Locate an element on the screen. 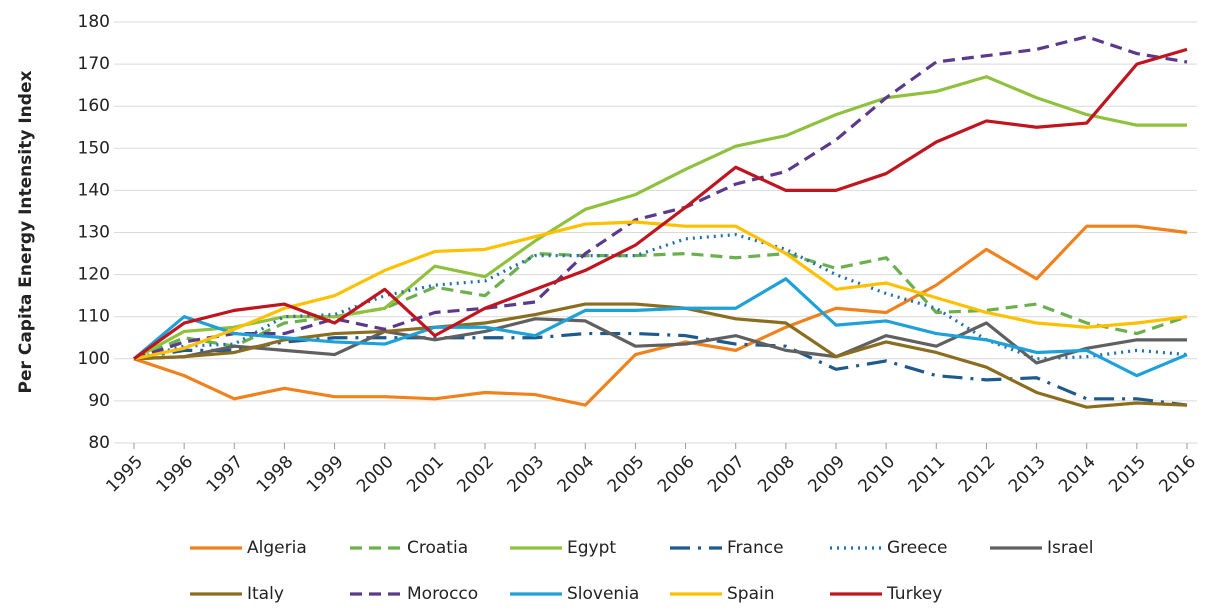 The width and height of the screenshot is (1222, 610). legend-label: Algeria is located at coordinates (277, 548).